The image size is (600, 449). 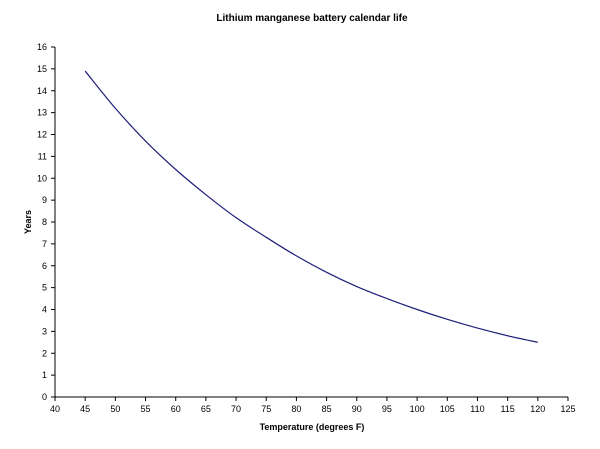 What do you see at coordinates (146, 409) in the screenshot?
I see `x-tick-label: 55` at bounding box center [146, 409].